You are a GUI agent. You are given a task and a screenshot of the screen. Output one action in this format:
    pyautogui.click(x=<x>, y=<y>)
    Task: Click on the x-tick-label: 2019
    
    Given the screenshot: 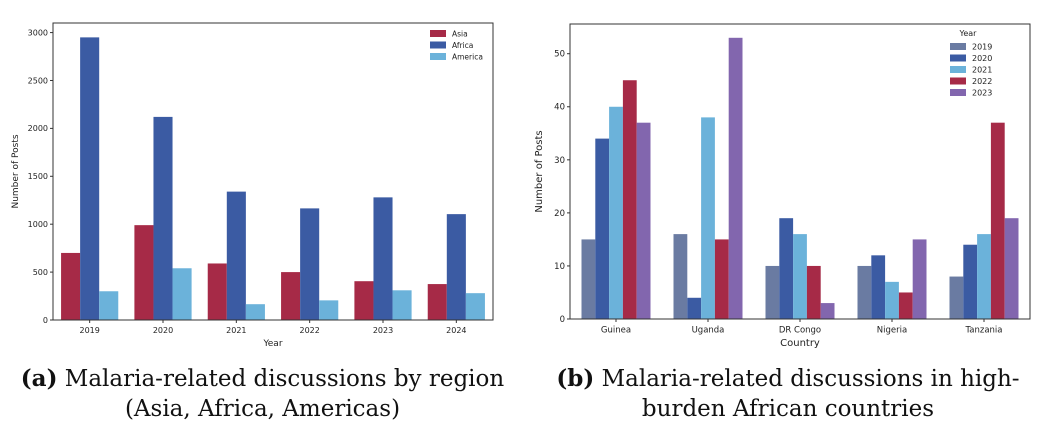 What is the action you would take?
    pyautogui.click(x=89, y=330)
    